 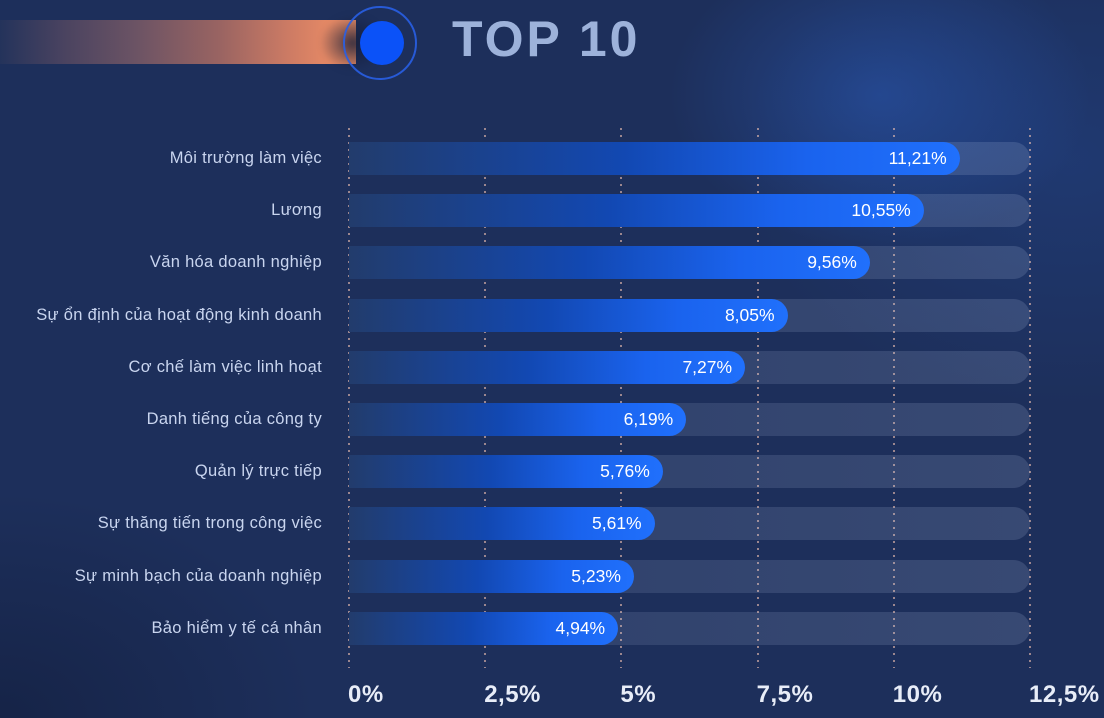 I want to click on value-bar: 11,21%, so click(x=654, y=158).